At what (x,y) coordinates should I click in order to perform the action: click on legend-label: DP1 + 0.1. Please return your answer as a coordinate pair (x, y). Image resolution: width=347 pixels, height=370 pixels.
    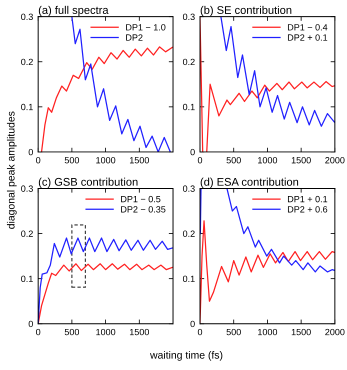
    Looking at the image, I should click on (308, 199).